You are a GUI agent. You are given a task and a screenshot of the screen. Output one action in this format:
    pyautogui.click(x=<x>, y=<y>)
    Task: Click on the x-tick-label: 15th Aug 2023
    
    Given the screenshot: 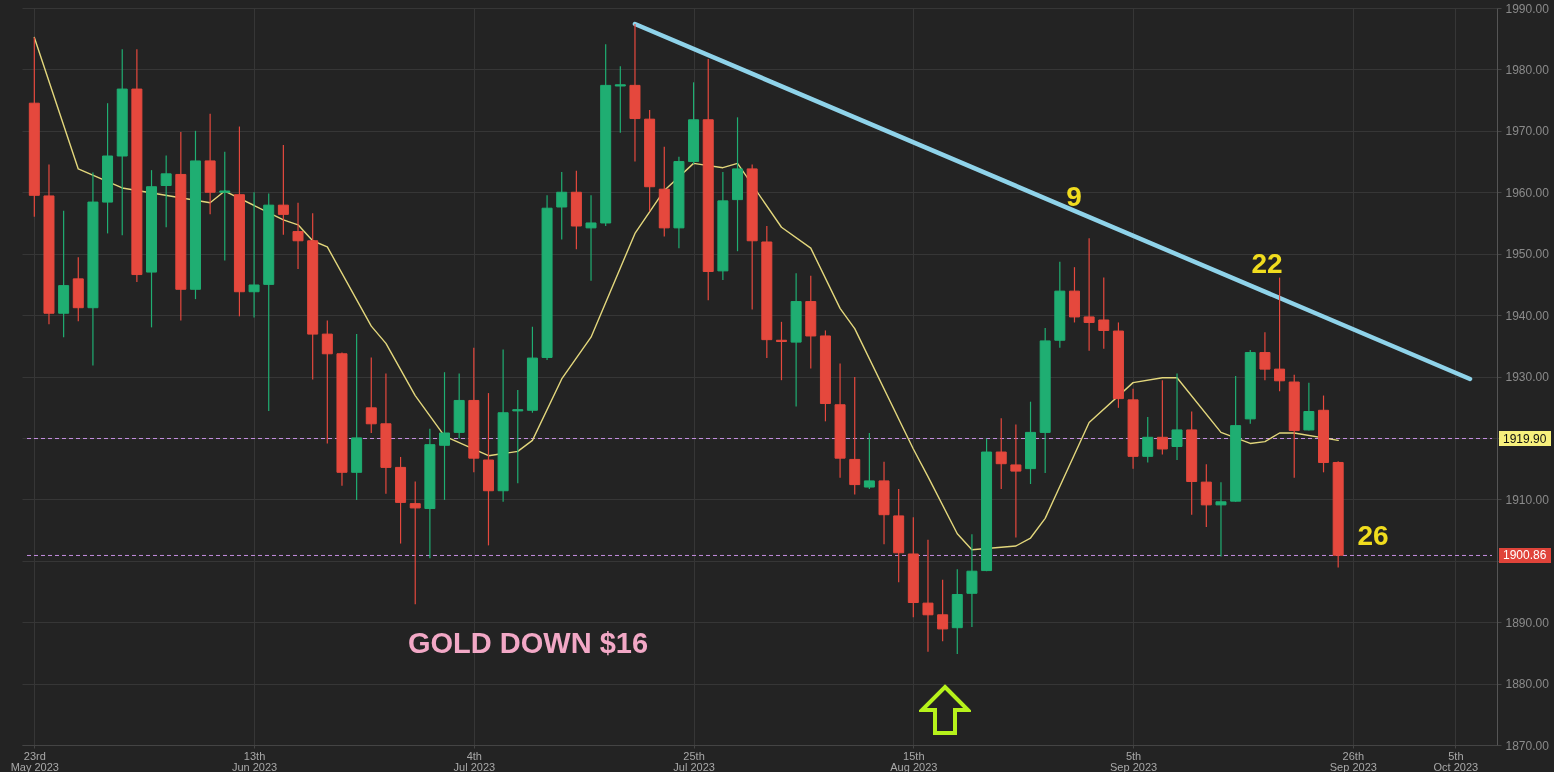 What is the action you would take?
    pyautogui.click(x=914, y=760)
    